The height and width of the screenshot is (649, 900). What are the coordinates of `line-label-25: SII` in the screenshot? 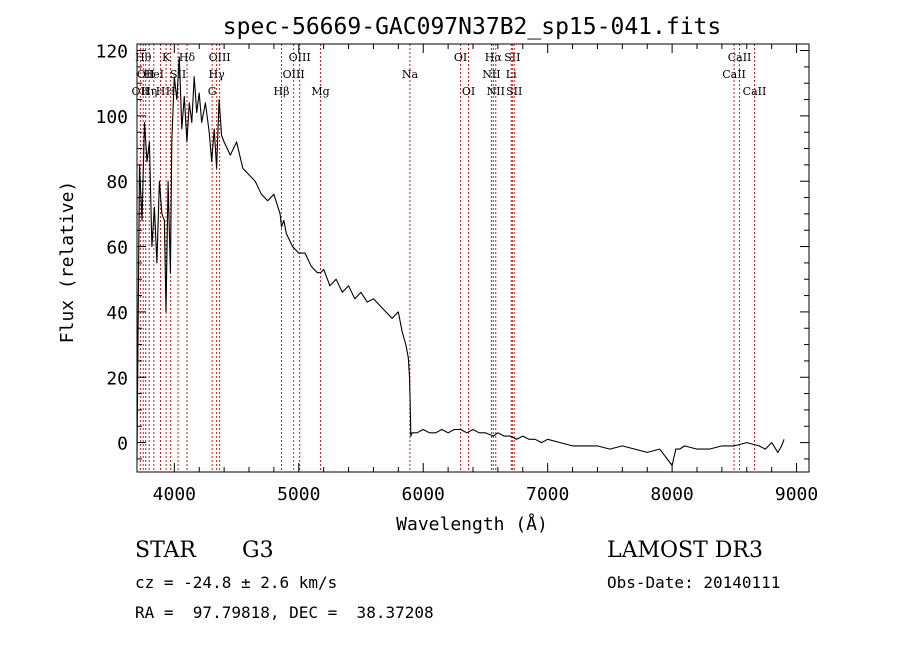 It's located at (514, 91).